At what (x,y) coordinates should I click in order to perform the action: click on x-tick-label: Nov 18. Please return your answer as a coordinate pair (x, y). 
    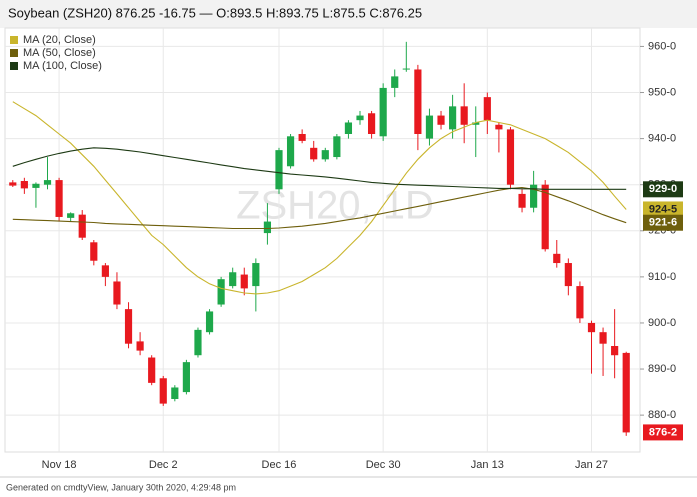
    Looking at the image, I should click on (59, 465).